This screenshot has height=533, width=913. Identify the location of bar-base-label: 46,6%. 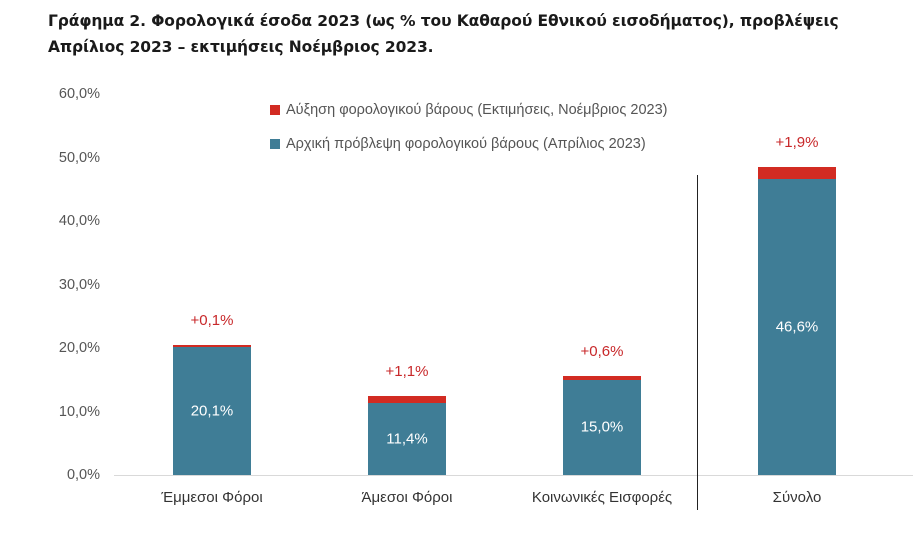
(797, 327).